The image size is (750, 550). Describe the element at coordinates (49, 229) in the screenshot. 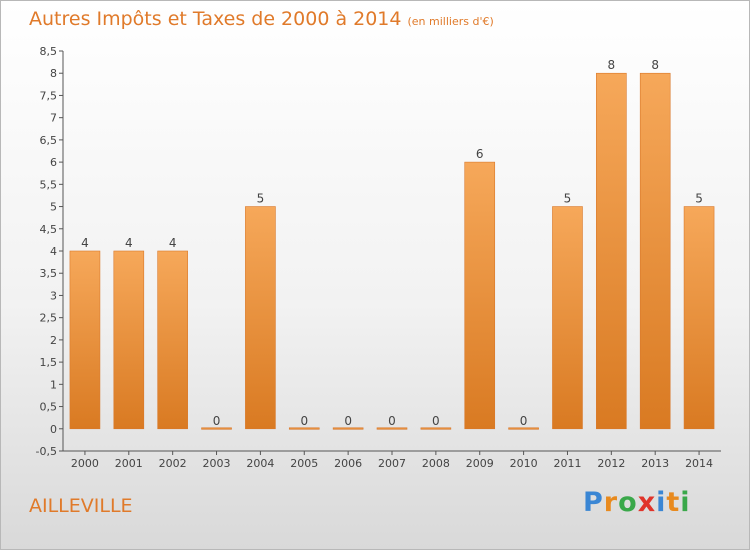

I see `y-tick-label: 4,5` at that location.